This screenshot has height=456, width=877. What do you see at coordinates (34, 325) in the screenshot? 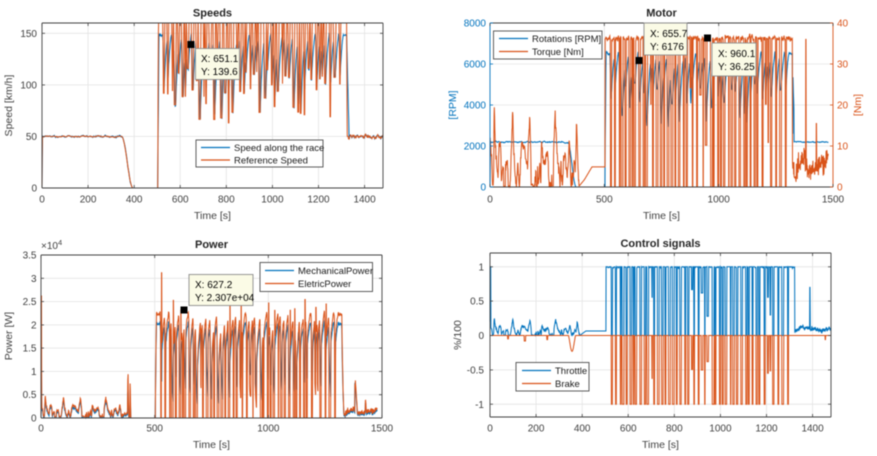
I see `svg-text: 2` at bounding box center [34, 325].